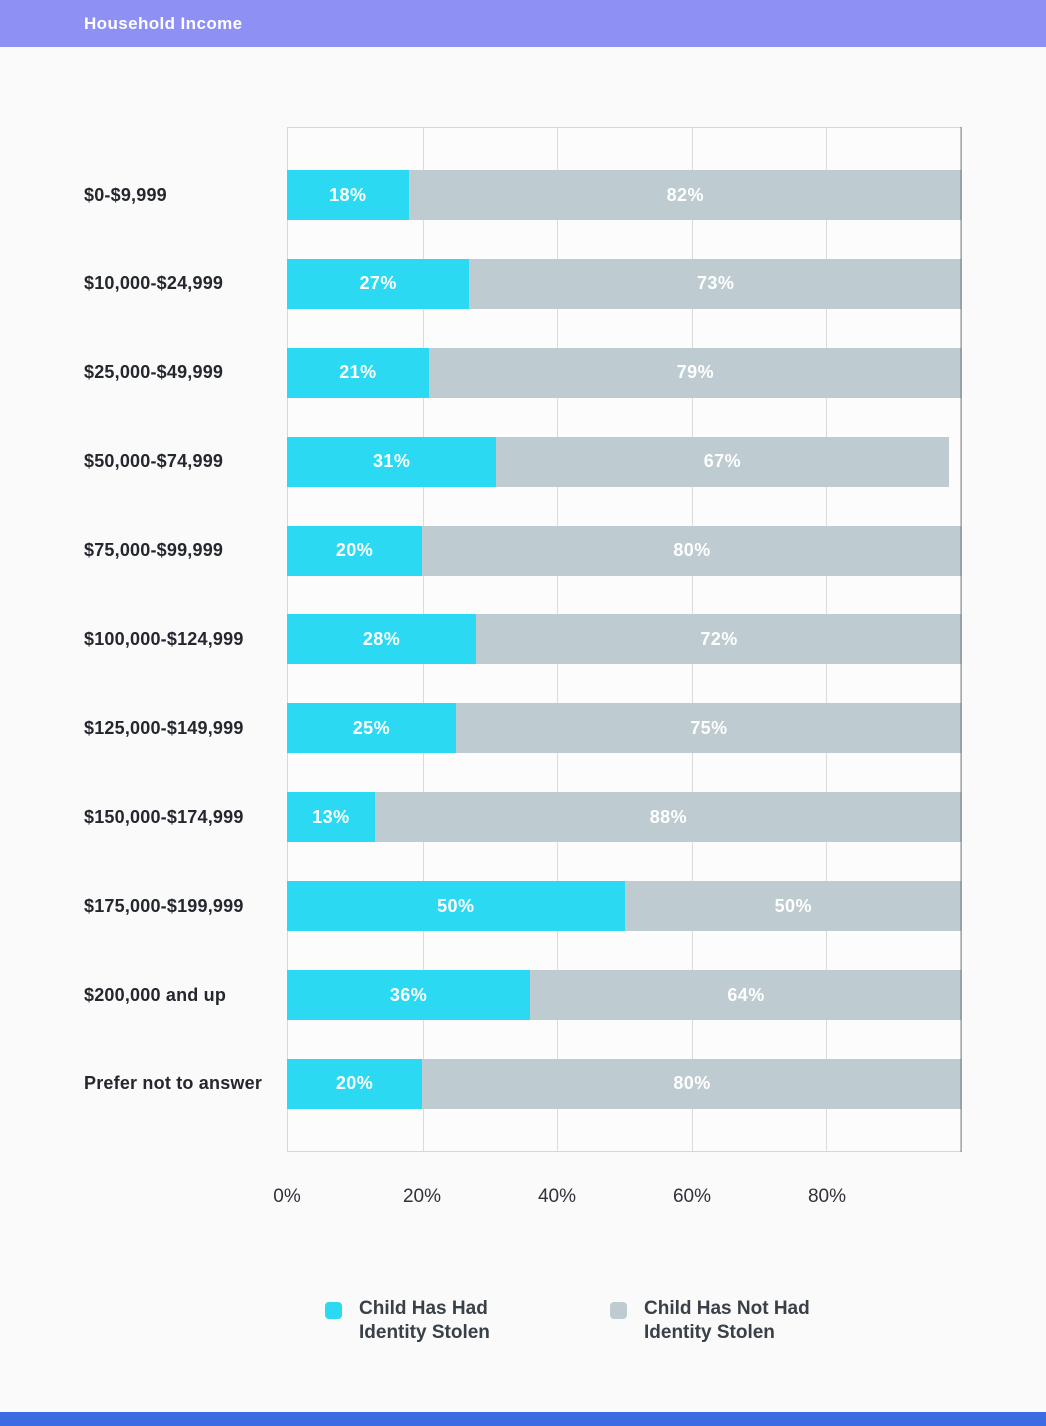 The width and height of the screenshot is (1046, 1426). I want to click on bar-value-label: 73%, so click(716, 283).